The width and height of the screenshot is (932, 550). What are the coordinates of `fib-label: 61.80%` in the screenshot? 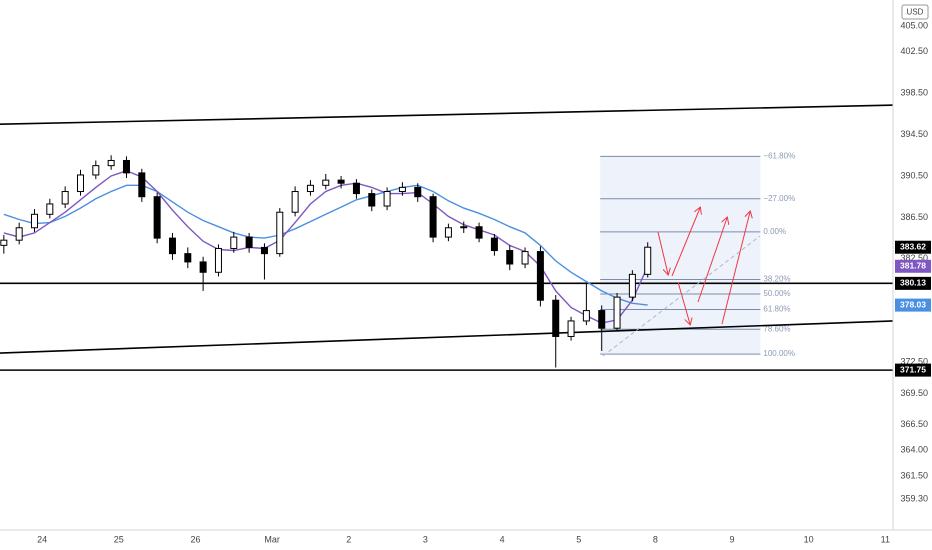 It's located at (776, 309).